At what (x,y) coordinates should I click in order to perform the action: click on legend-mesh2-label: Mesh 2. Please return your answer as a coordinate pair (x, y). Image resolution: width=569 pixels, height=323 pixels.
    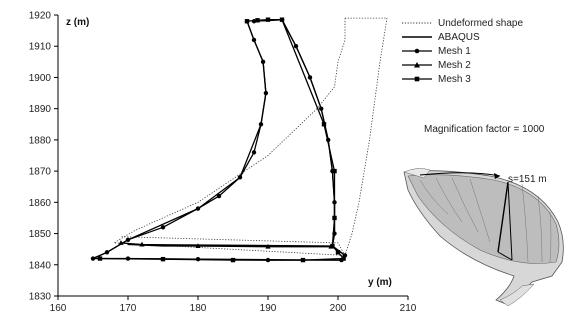
    Looking at the image, I should click on (454, 65).